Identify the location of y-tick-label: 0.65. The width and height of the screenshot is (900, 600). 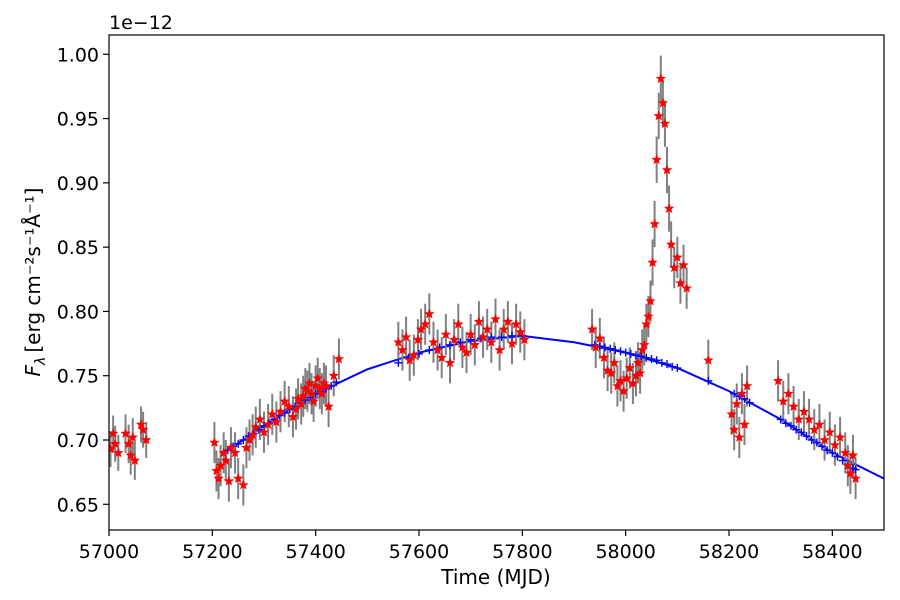
(78, 505).